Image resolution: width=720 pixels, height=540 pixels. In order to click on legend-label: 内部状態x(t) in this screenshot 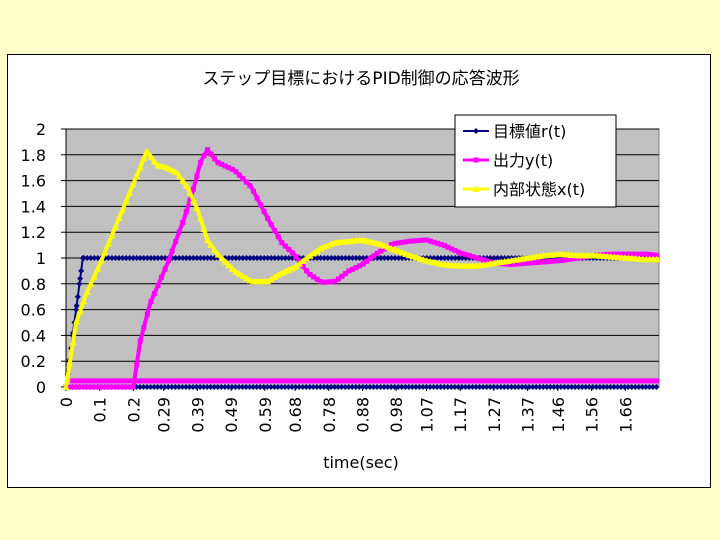, I will do `click(539, 189)`.